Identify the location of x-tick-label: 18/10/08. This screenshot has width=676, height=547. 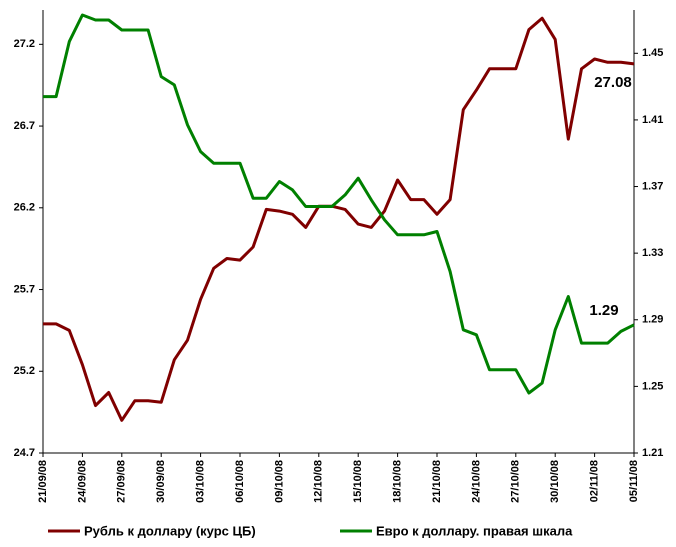
(398, 481).